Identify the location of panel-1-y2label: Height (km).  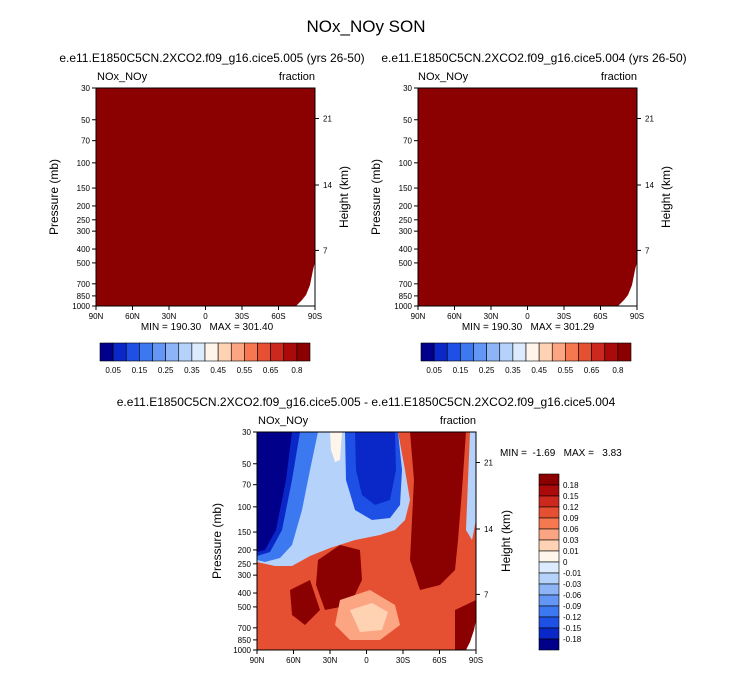
(344, 197).